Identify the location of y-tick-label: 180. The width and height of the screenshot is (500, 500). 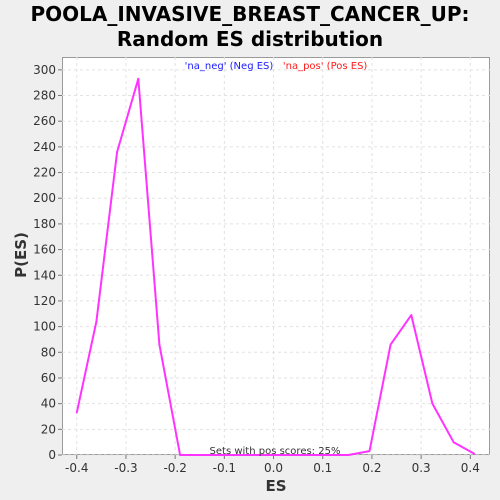
(44, 224).